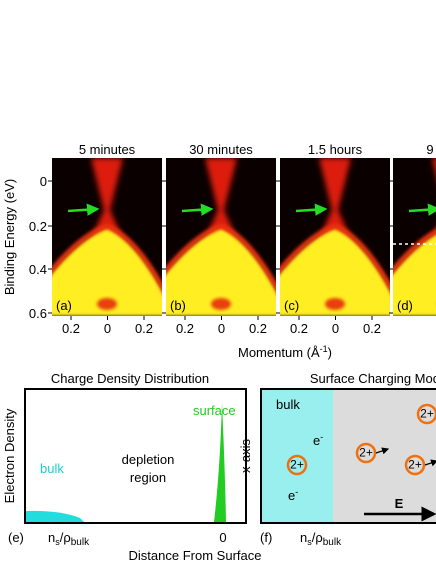  I want to click on y-tick-label: 0.4, so click(38, 269).